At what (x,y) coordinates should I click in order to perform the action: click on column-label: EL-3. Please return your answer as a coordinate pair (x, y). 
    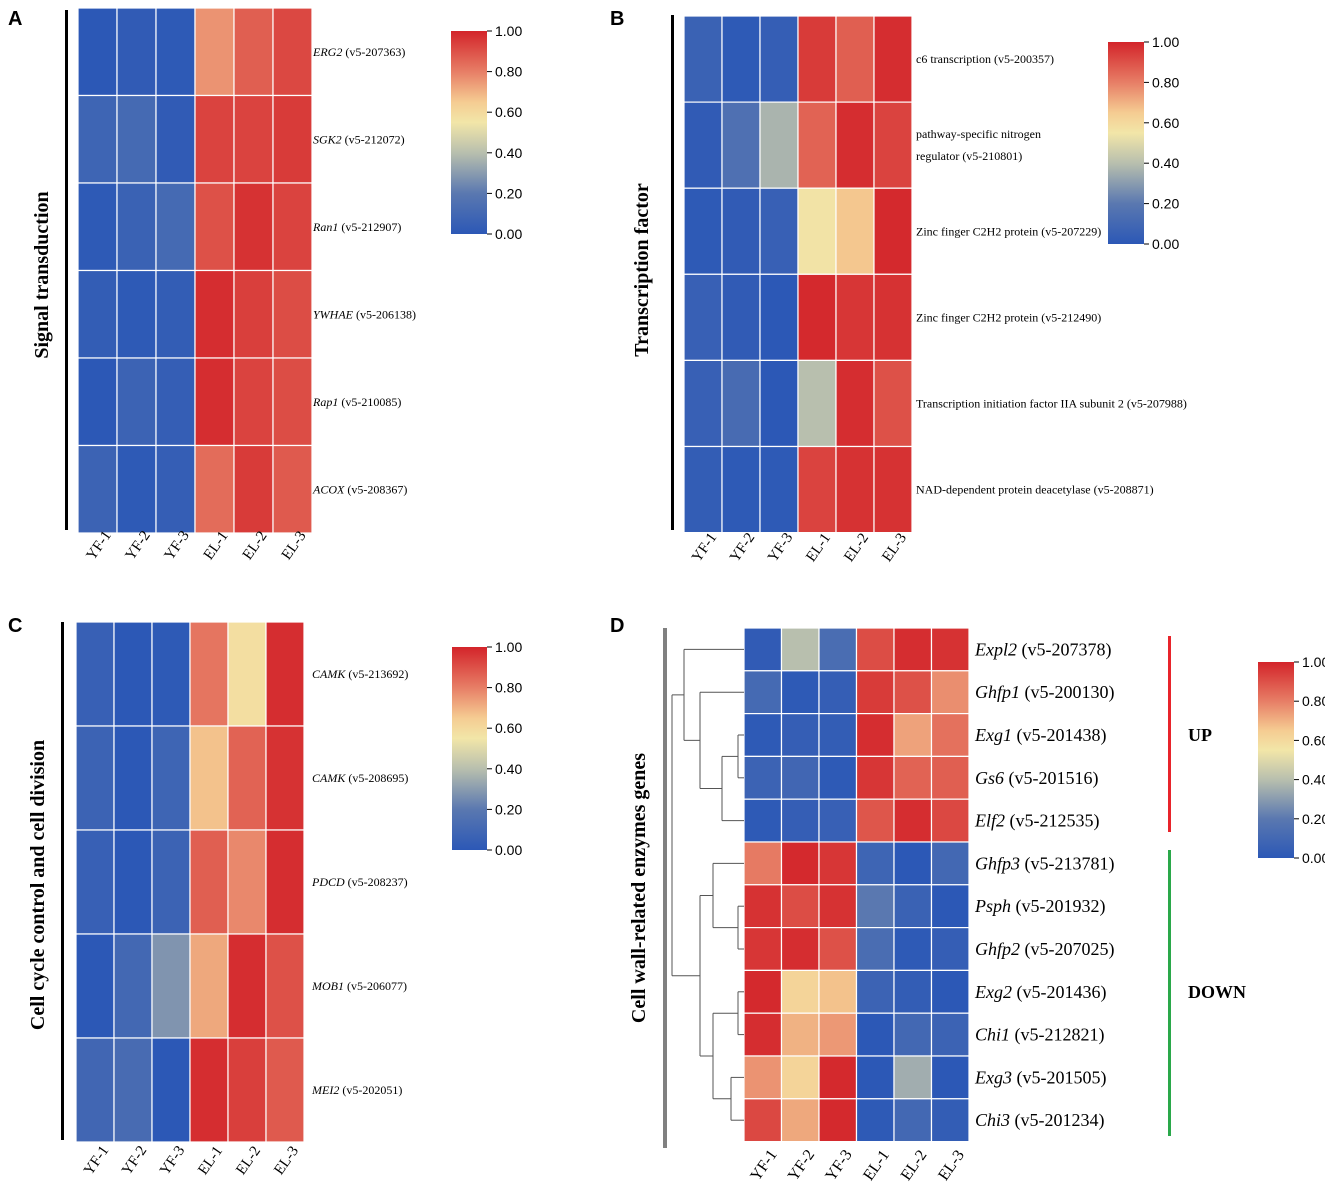
    Looking at the image, I should click on (951, 1165).